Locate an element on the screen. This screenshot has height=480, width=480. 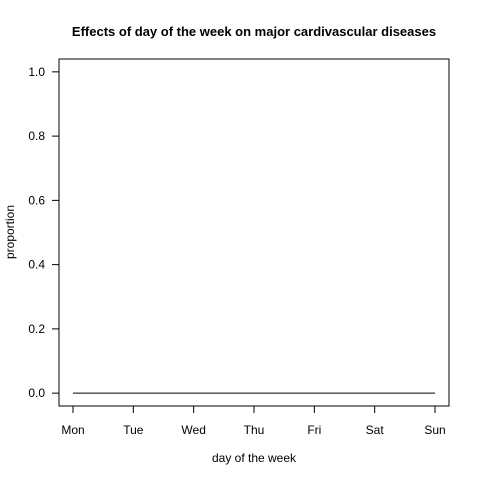
y-tick-label: 0.6 is located at coordinates (36, 200).